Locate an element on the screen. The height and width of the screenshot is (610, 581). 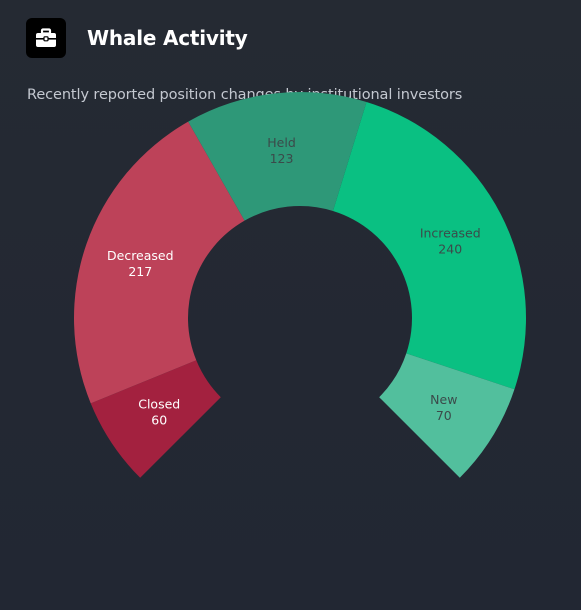
slice-label-name: New is located at coordinates (443, 399).